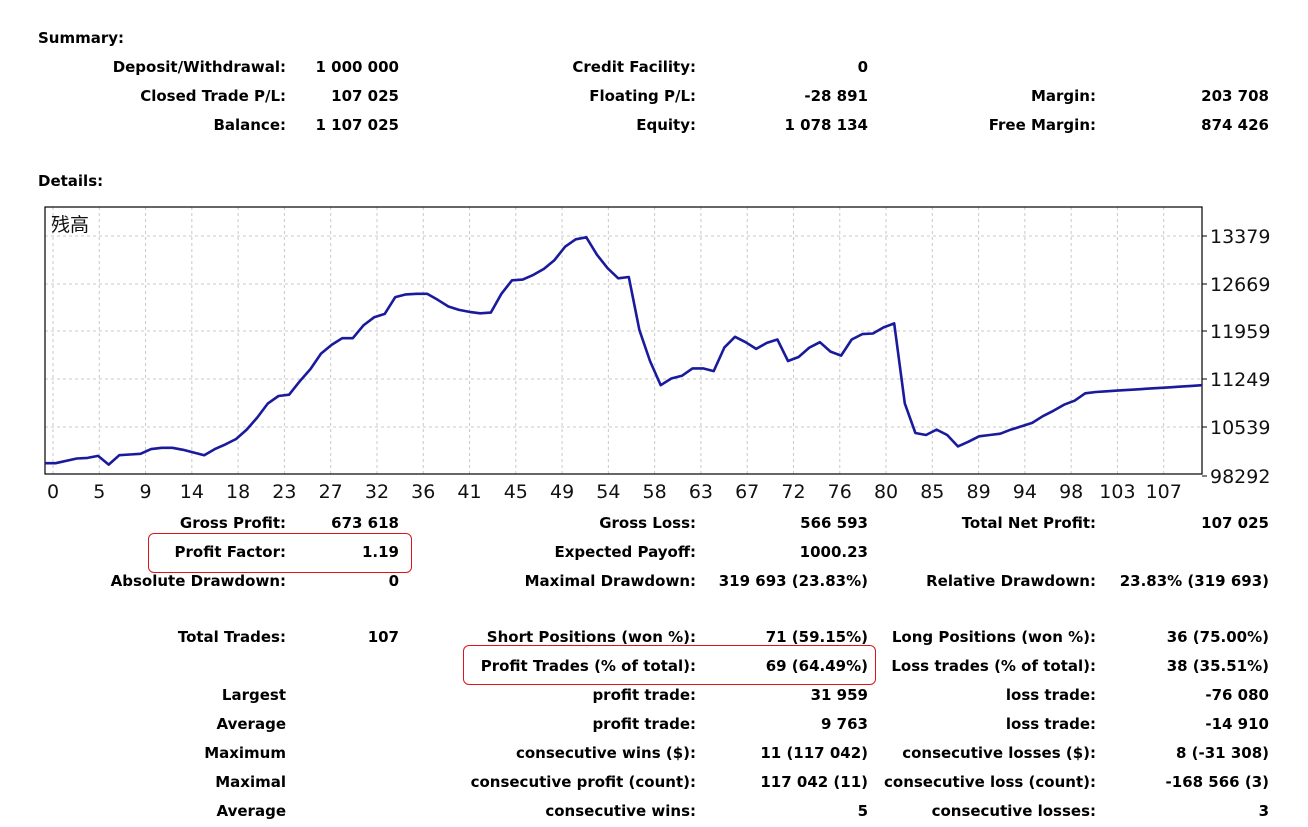 Image resolution: width=1308 pixels, height=827 pixels. I want to click on expected-payoff-value: 1000.23, so click(833, 552).